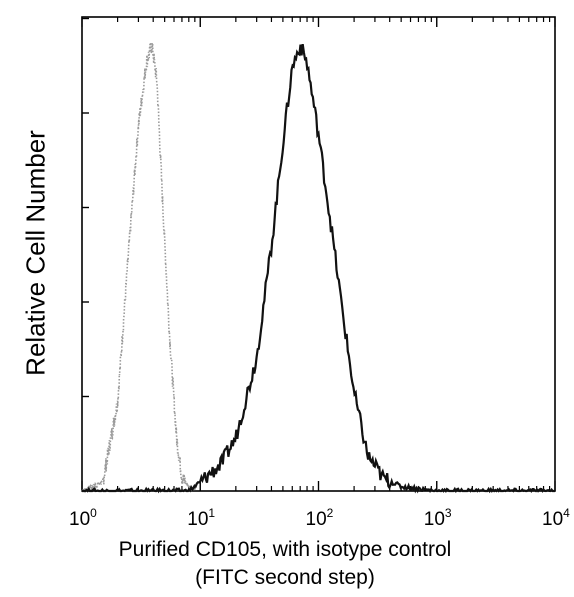 The width and height of the screenshot is (574, 597). Describe the element at coordinates (35, 253) in the screenshot. I see `y-axis-label: Relative Cell Number` at that location.